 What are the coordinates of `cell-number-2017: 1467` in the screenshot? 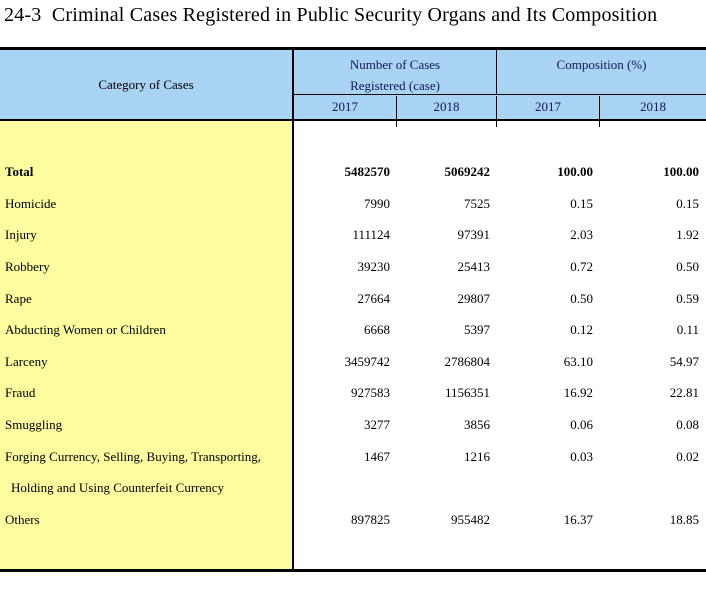 It's located at (377, 456).